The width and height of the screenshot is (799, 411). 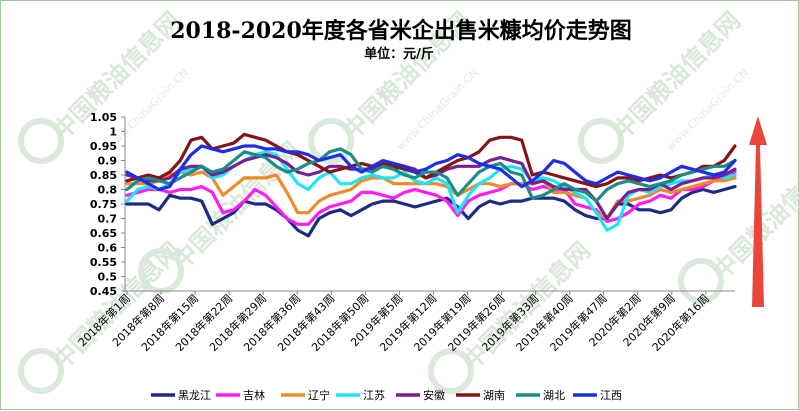 I want to click on y-tick-label: 0.5, so click(x=108, y=277).